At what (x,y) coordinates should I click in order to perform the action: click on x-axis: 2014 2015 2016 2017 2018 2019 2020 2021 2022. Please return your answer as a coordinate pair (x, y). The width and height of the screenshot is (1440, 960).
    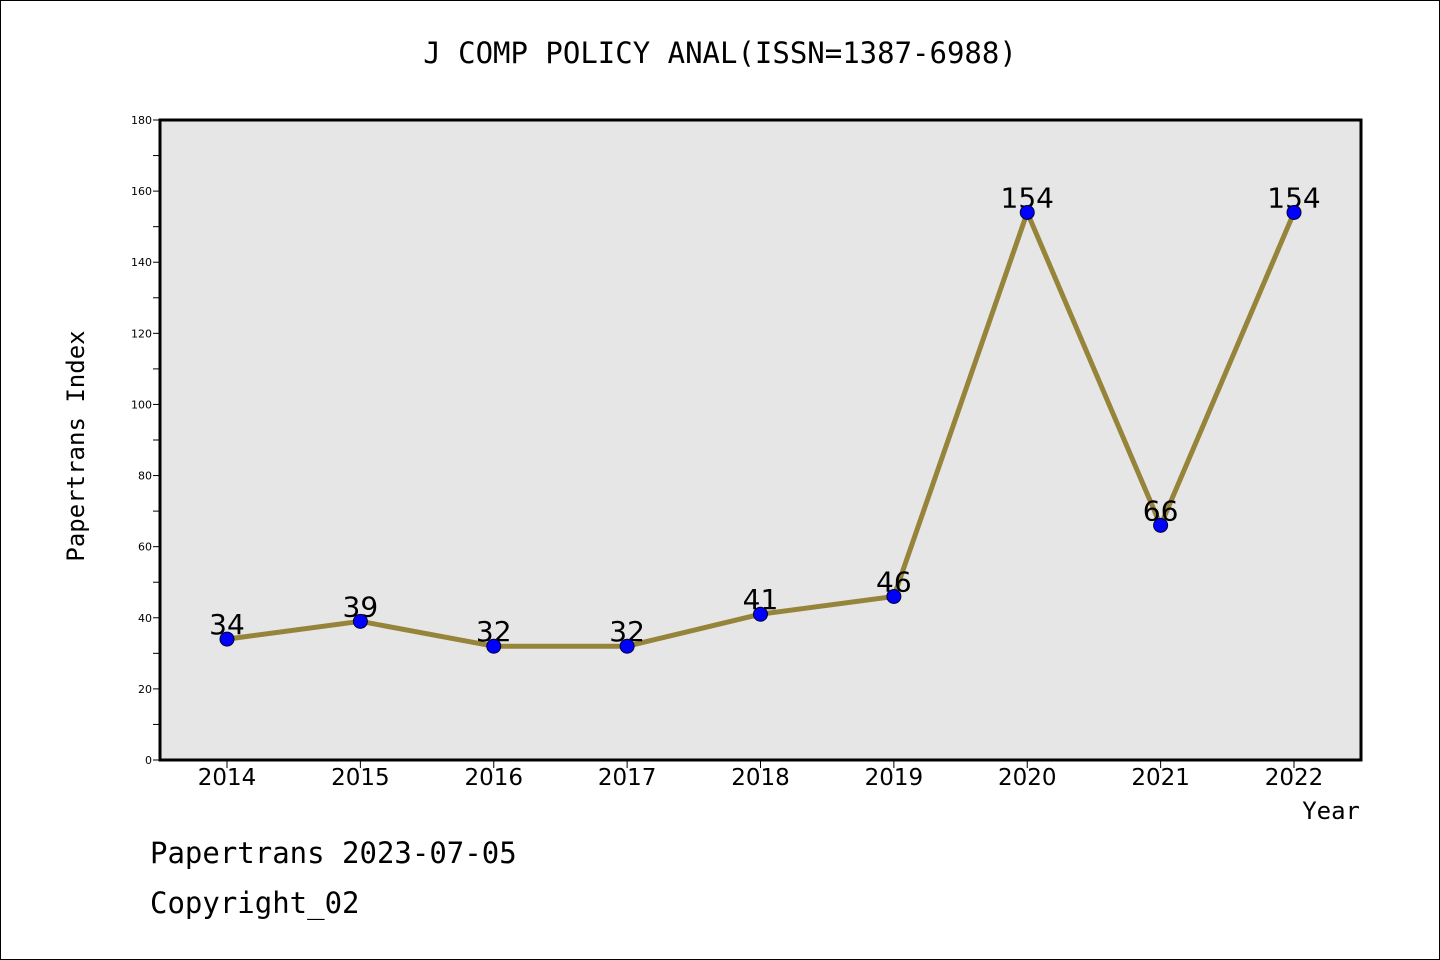
    Looking at the image, I should click on (761, 775).